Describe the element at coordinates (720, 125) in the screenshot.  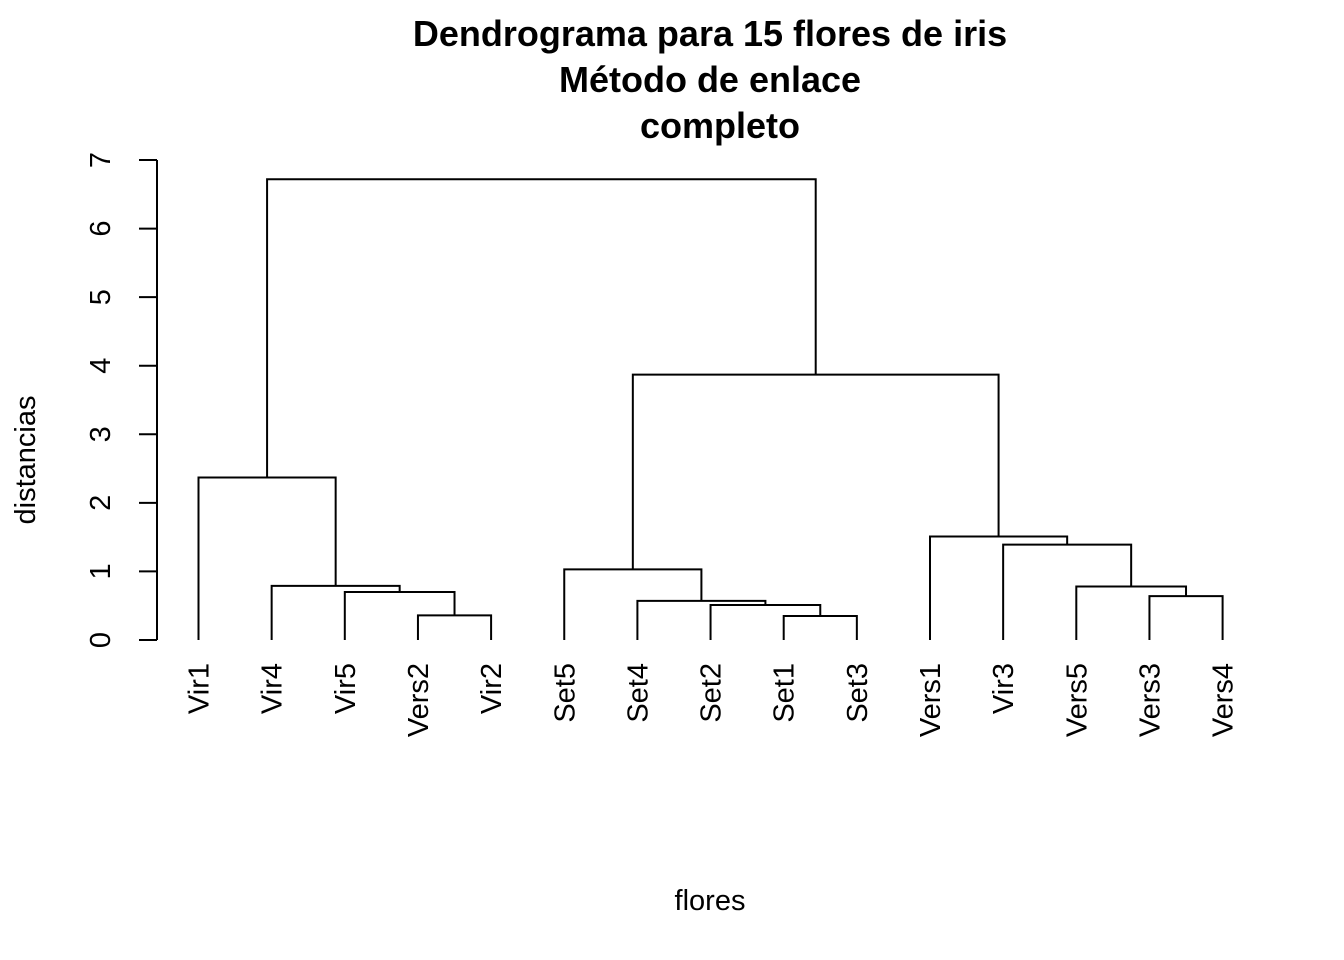
I see `chart-title-line-3: completo` at that location.